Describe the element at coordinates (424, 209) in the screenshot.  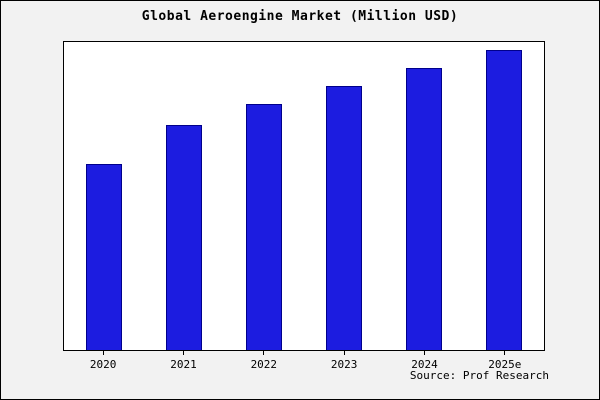
I see `bar-2024` at that location.